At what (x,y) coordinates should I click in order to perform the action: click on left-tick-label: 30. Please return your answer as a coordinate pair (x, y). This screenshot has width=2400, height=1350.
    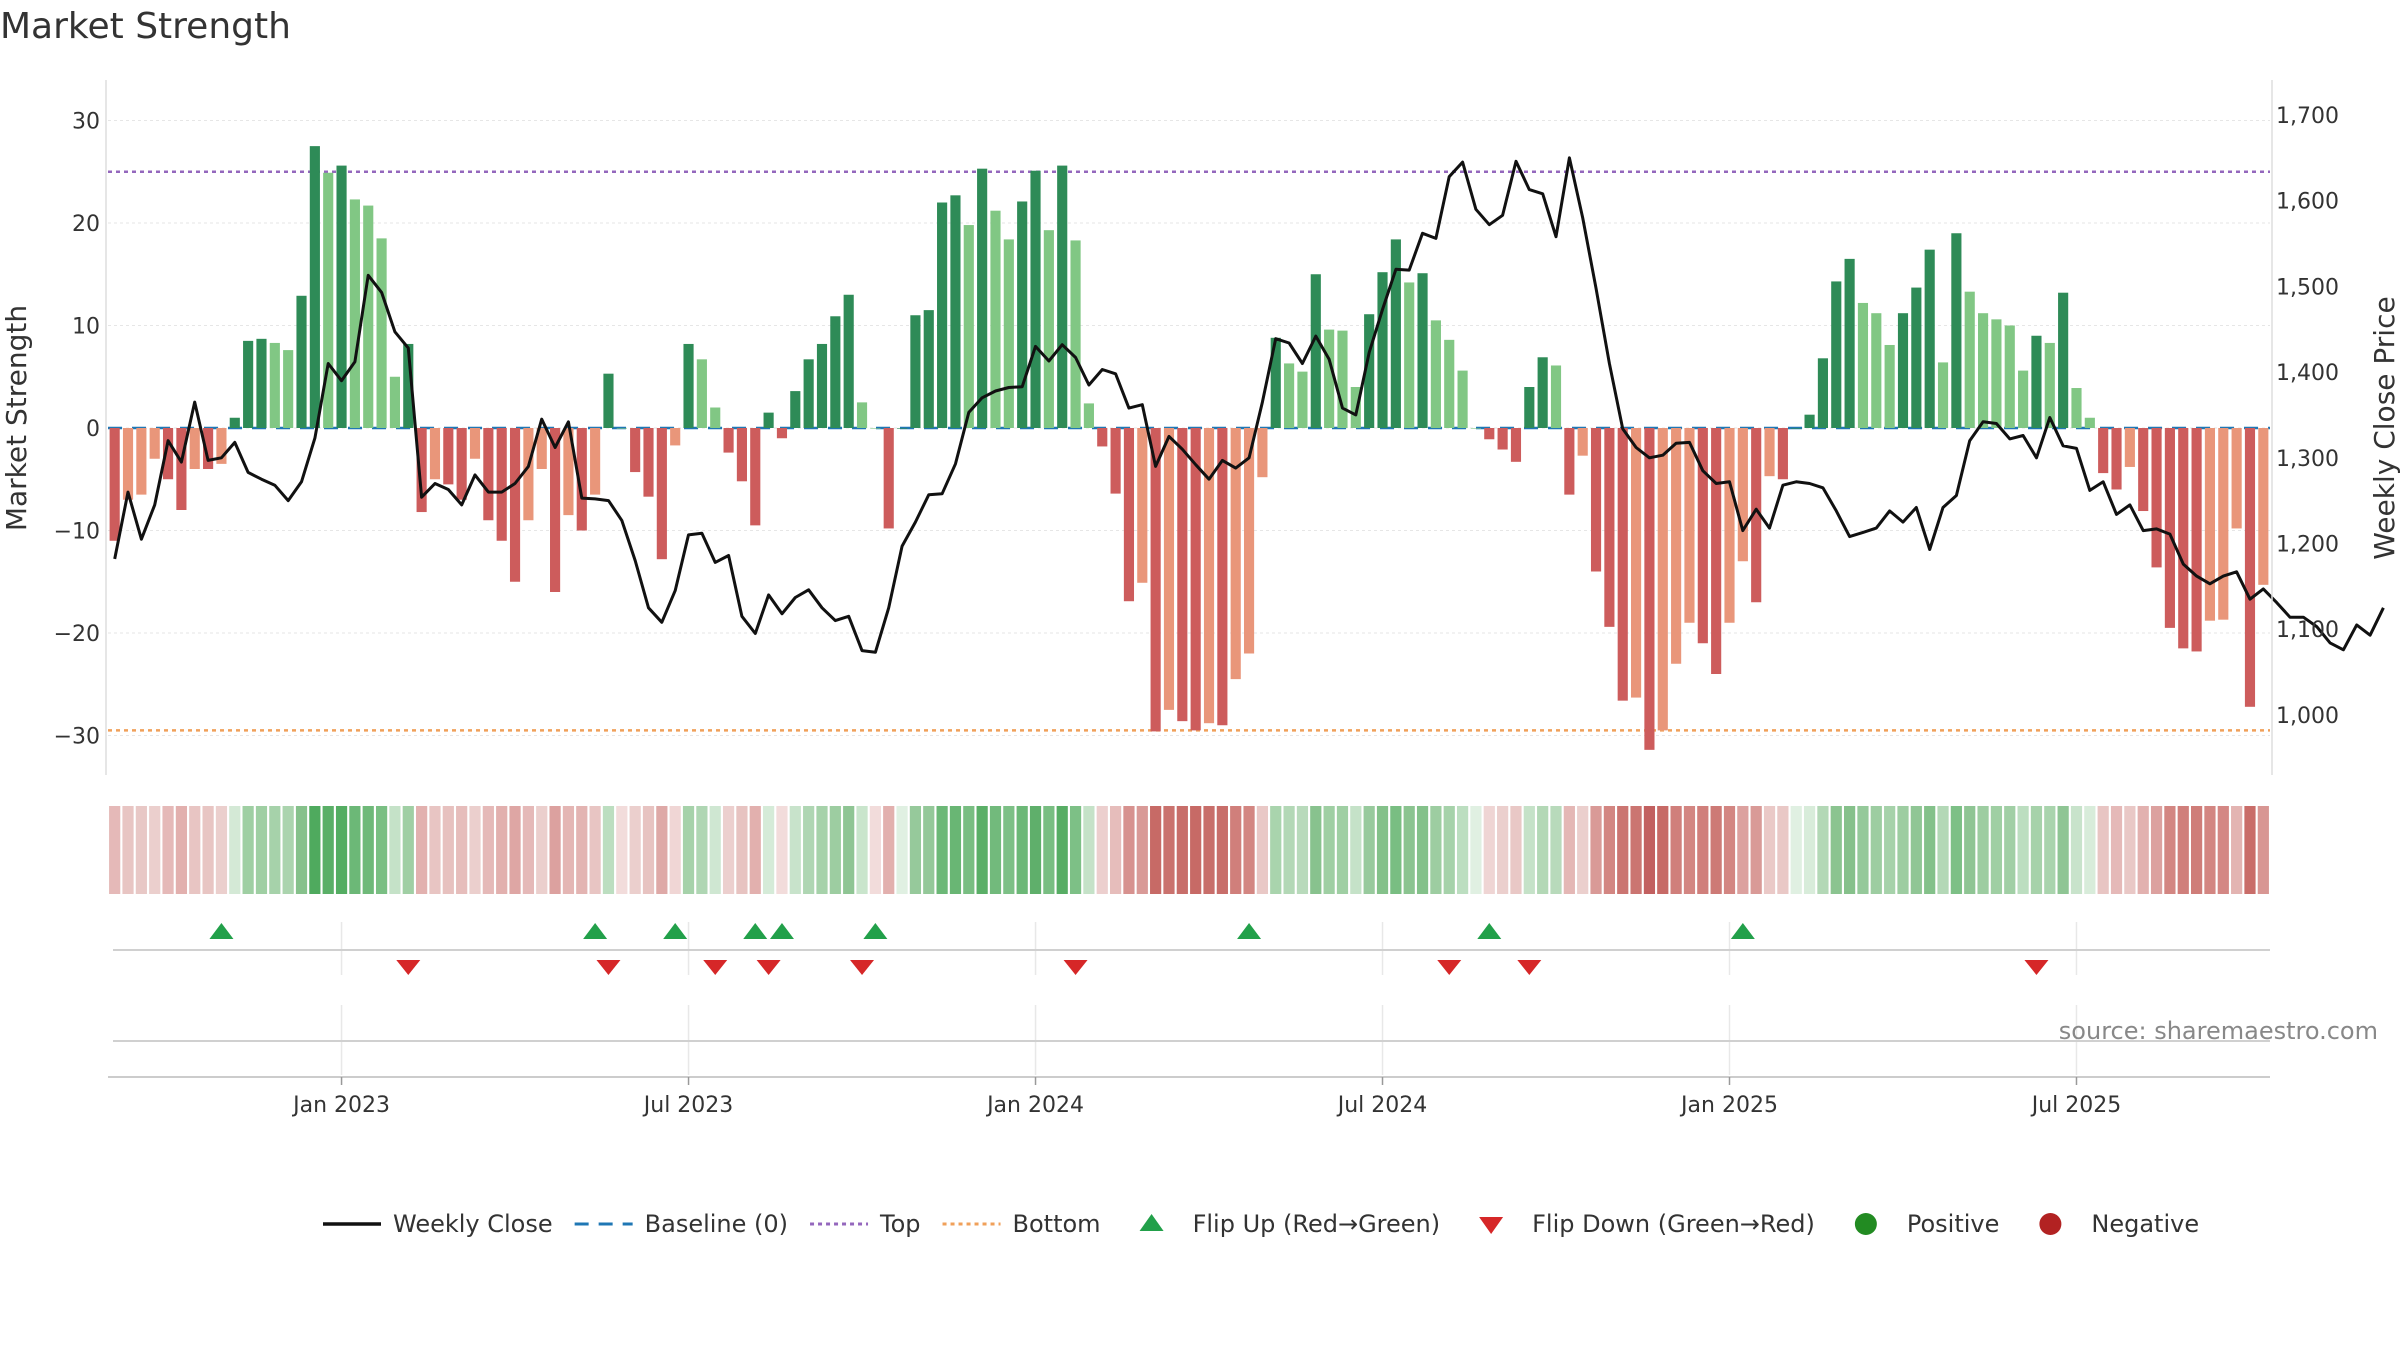
    Looking at the image, I should click on (86, 122).